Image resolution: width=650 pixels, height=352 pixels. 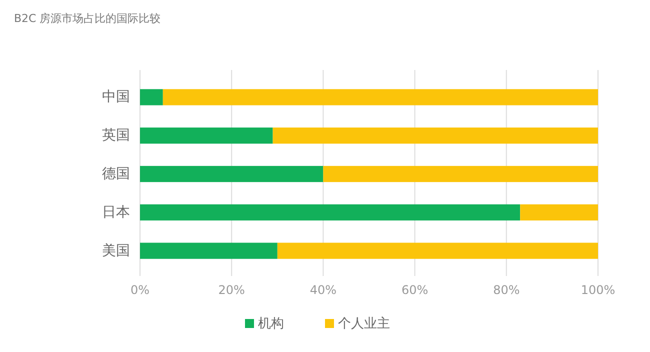 I want to click on x-tick-label: 100%, so click(x=598, y=290).